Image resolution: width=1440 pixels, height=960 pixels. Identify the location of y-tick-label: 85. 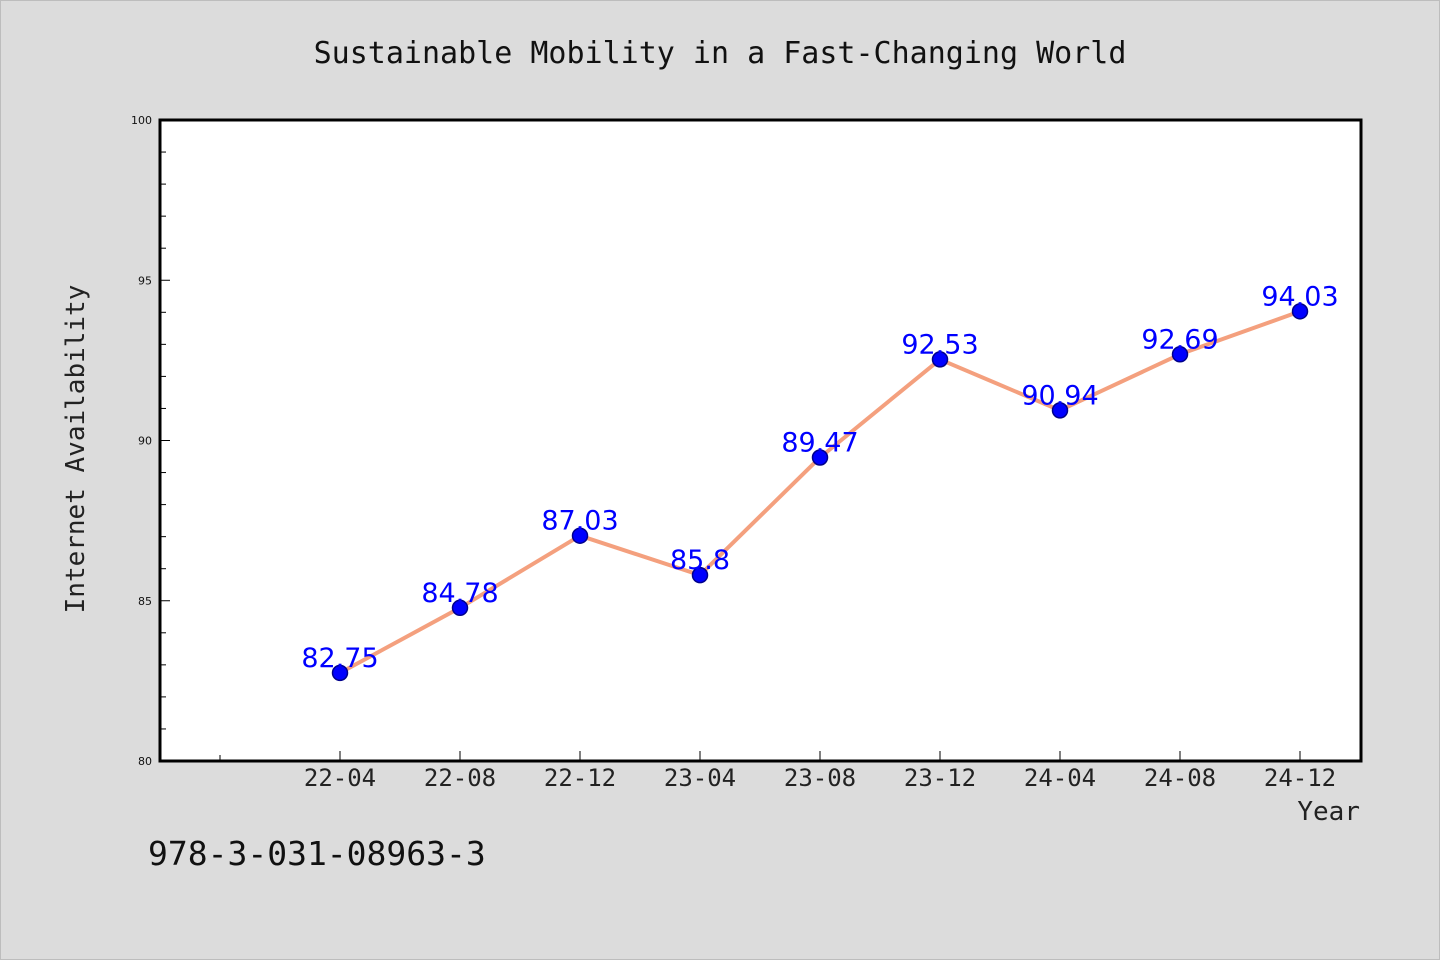
(145, 601).